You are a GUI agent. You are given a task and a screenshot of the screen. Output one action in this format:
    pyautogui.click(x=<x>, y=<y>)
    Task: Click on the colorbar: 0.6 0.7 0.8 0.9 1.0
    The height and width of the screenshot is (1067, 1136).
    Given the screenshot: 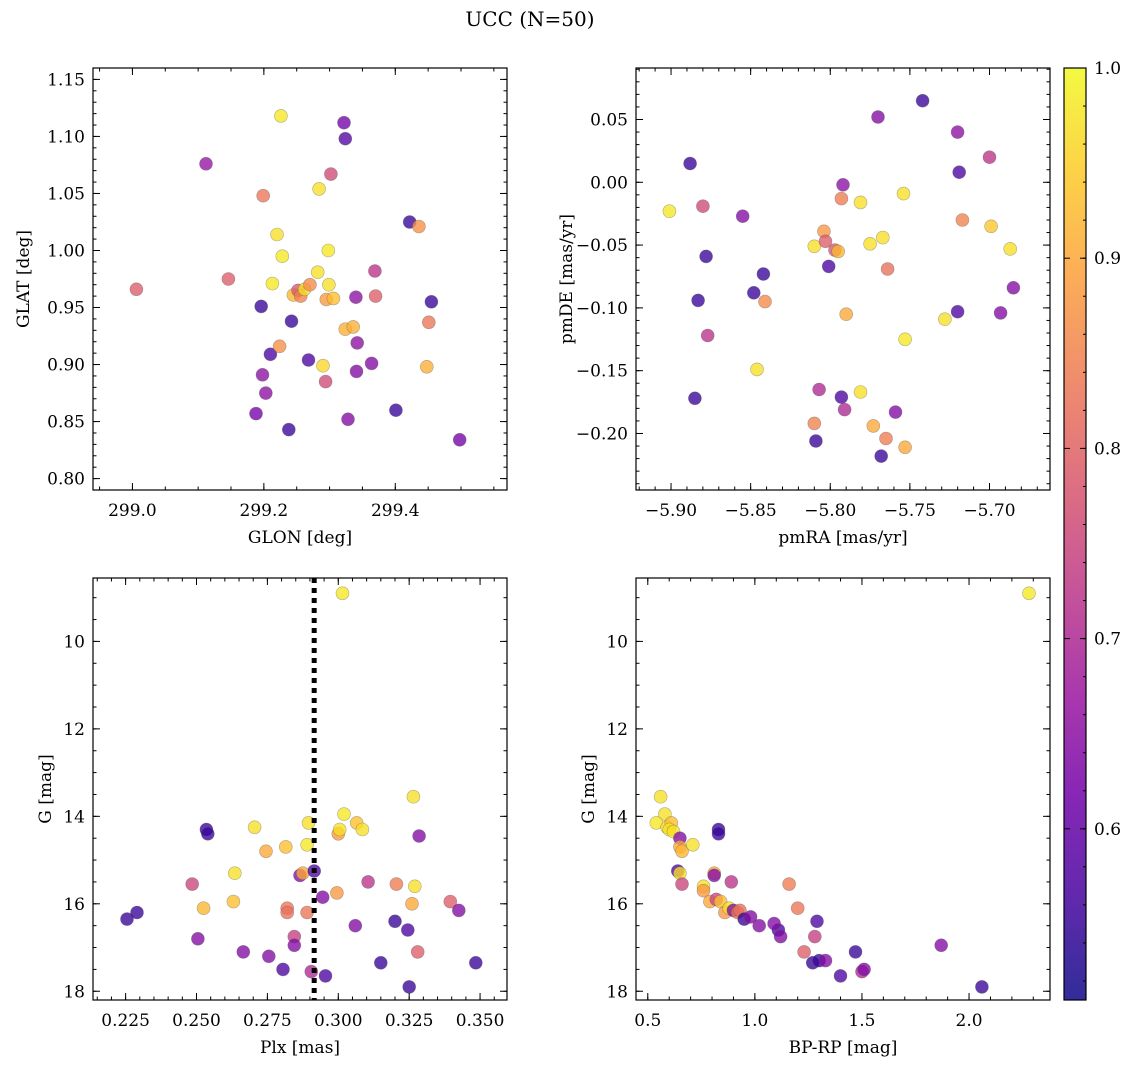 What is the action you would take?
    pyautogui.click(x=1092, y=530)
    